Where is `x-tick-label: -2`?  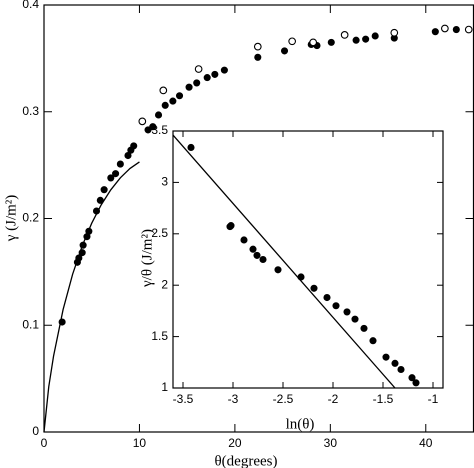 x-tick-label: -2 is located at coordinates (333, 399).